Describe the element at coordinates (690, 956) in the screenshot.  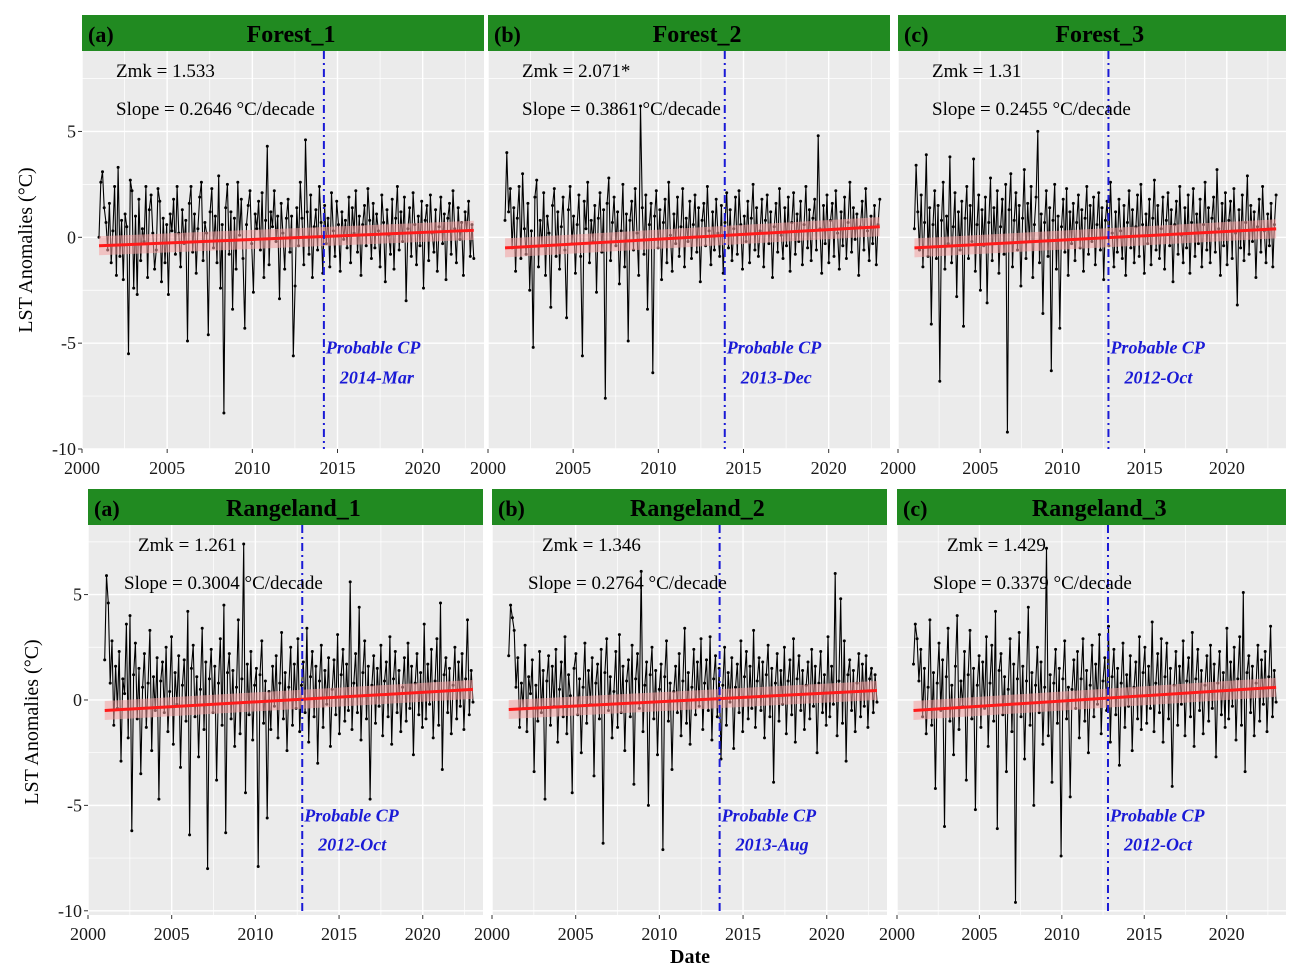
I see `x-axis-title: Date` at that location.